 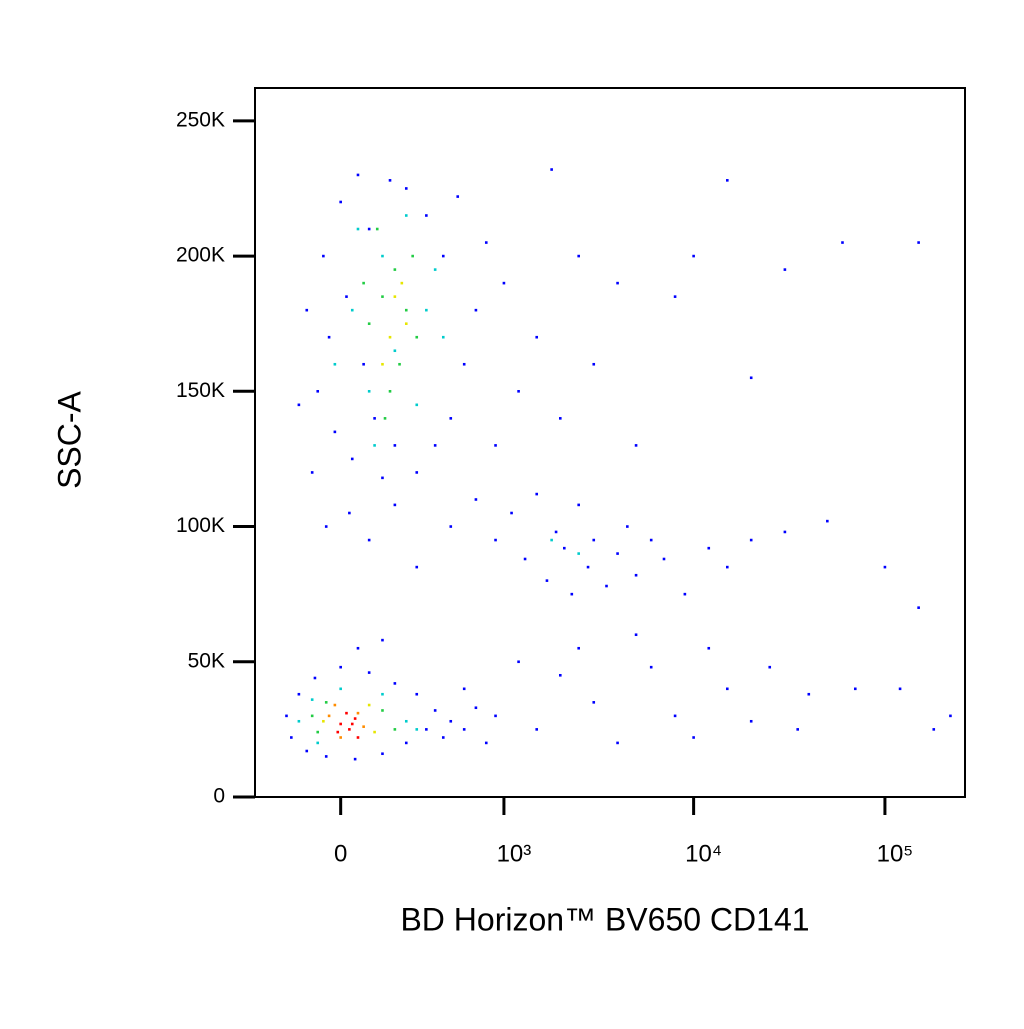 I want to click on y-tick-label: 200K, so click(x=200, y=255).